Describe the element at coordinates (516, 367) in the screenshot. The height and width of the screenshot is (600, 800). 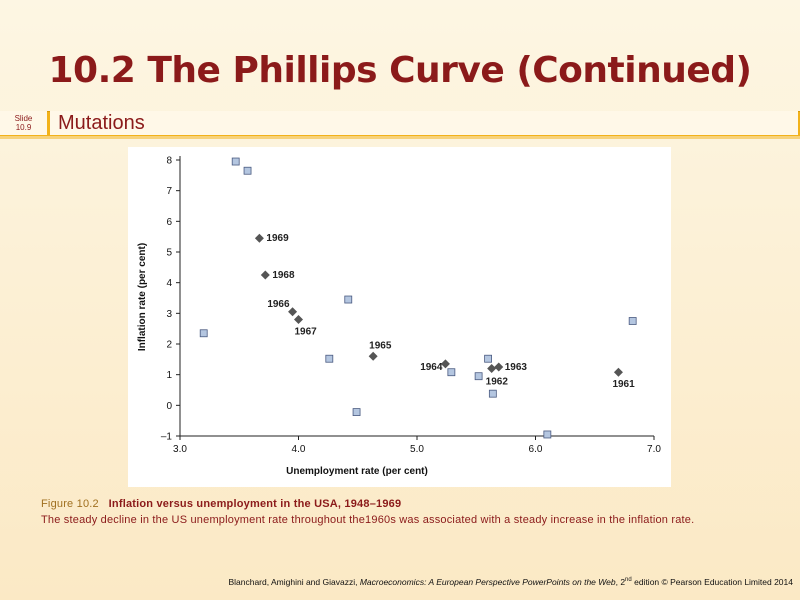
I see `point-year-label: 1963` at that location.